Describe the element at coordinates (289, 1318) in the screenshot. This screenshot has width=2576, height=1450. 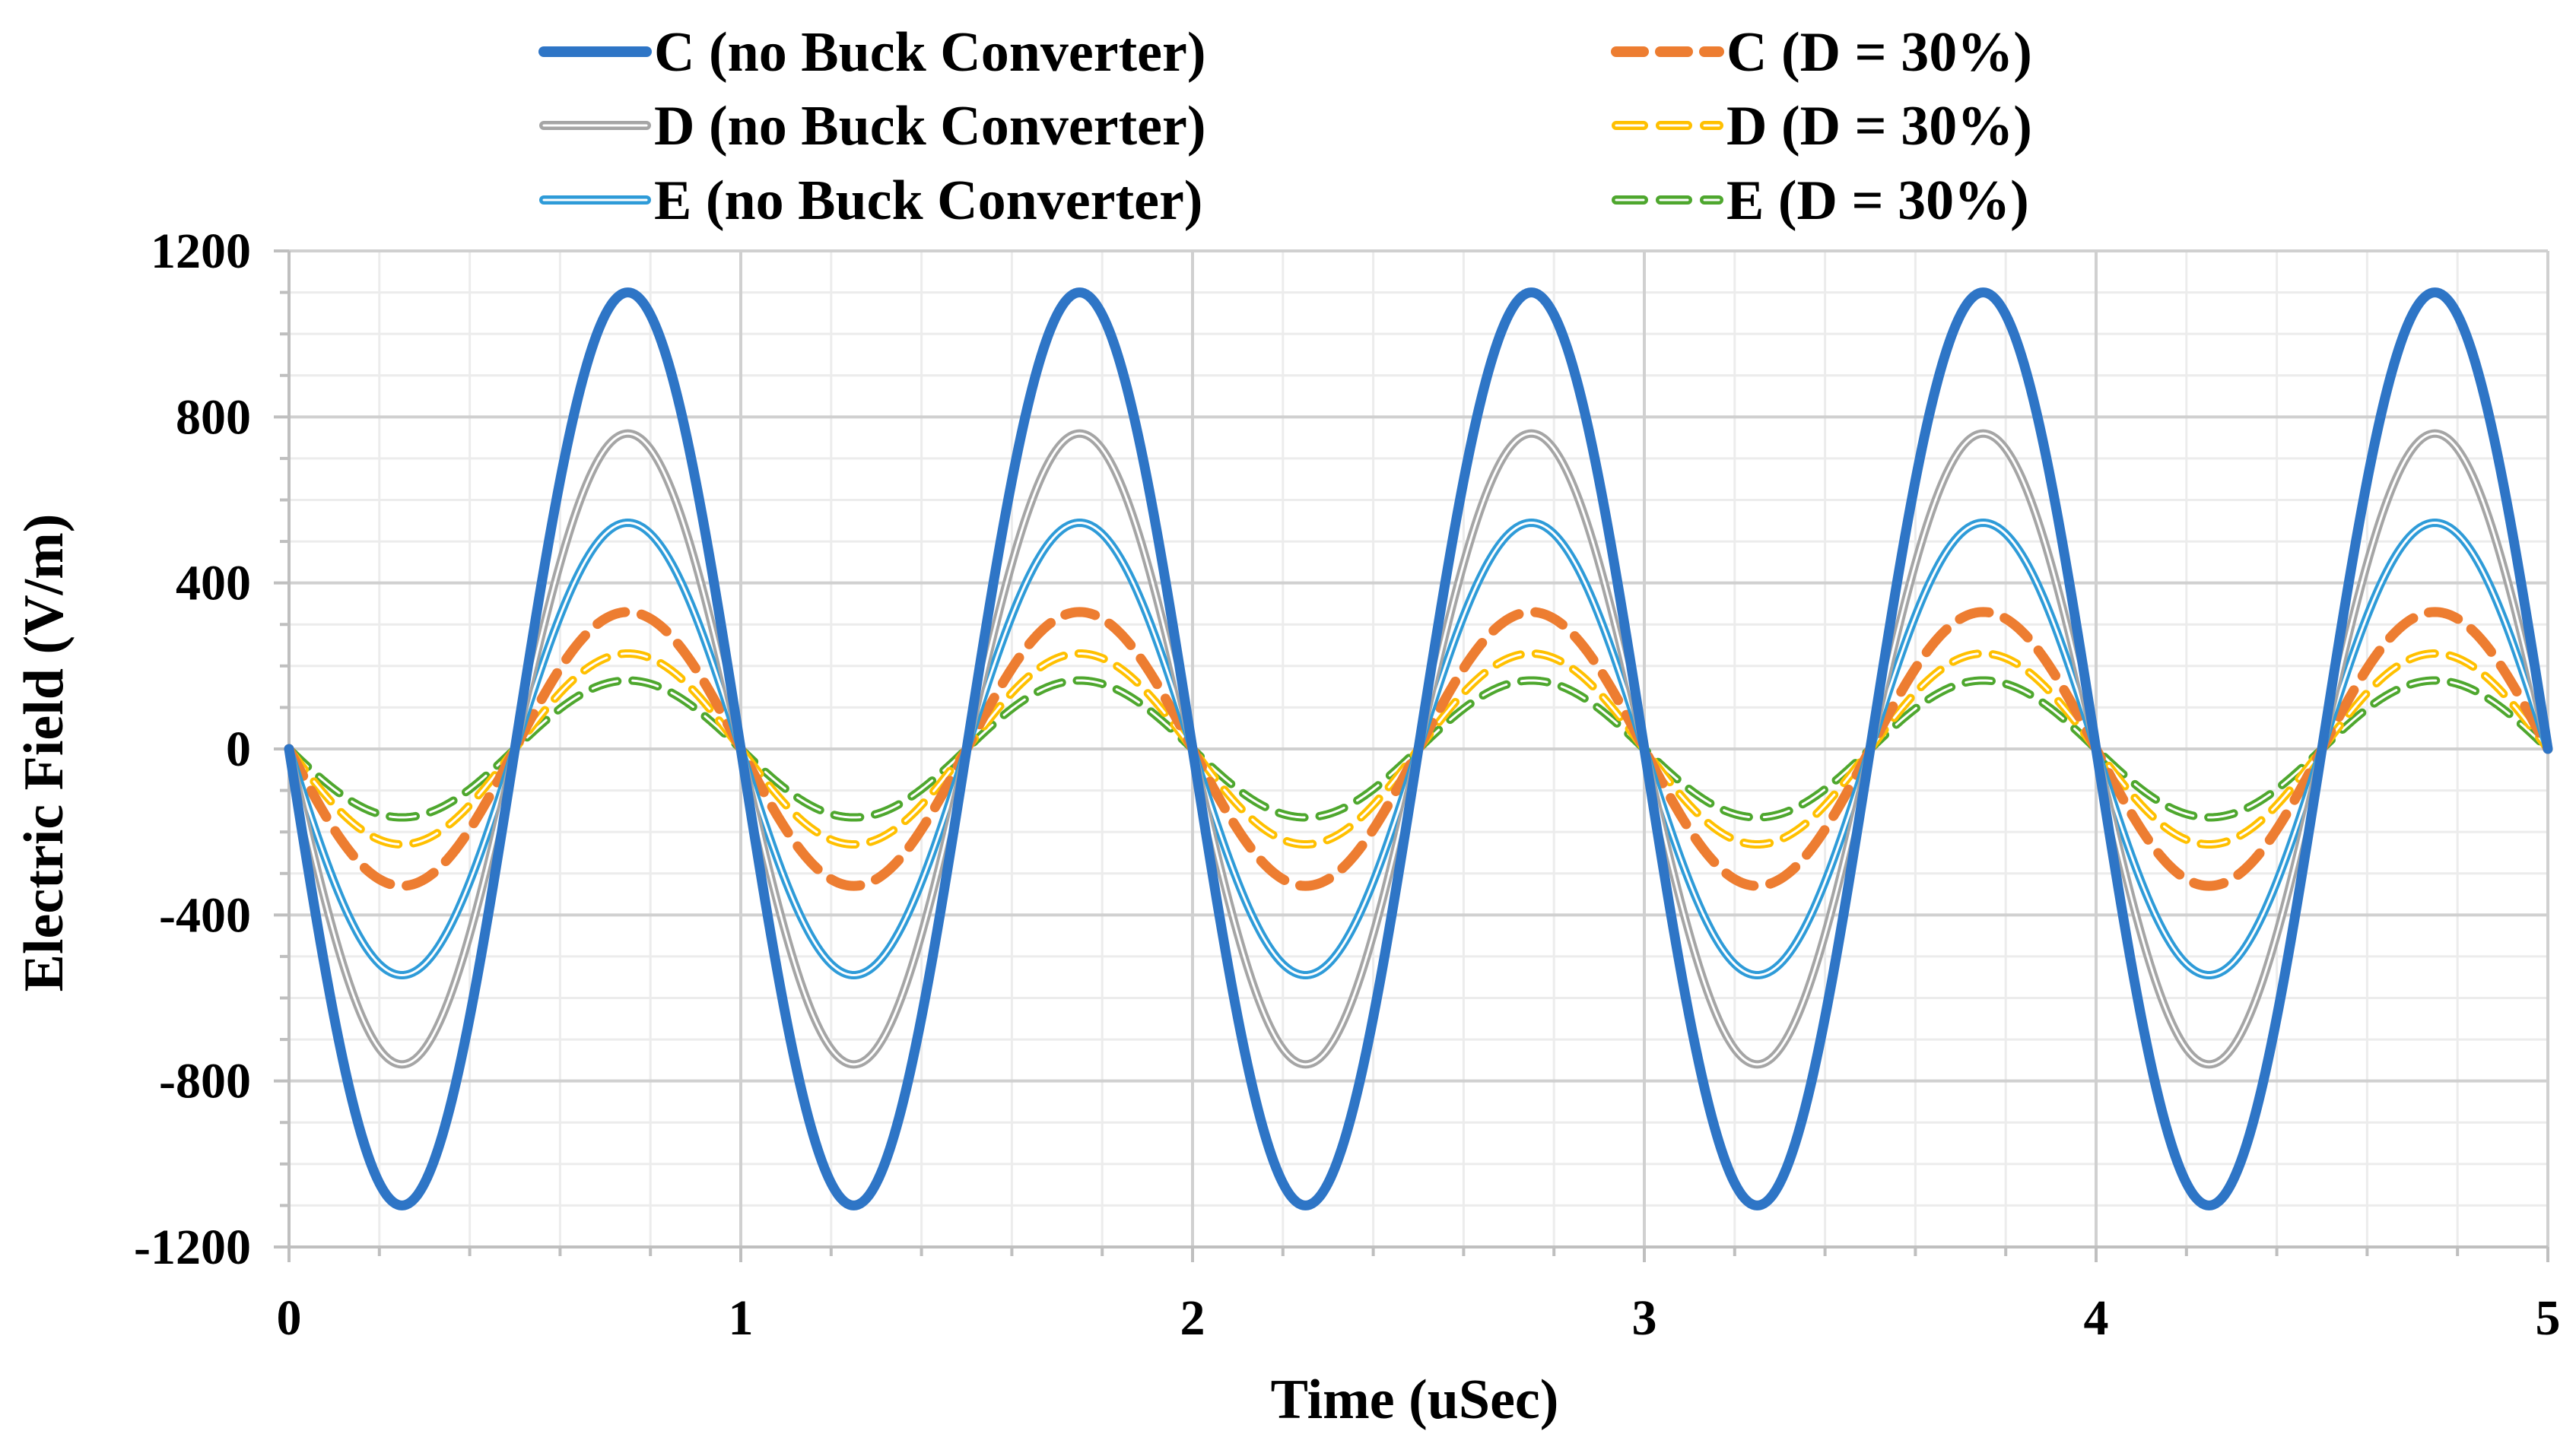
I see `x-tick-label: 0` at that location.